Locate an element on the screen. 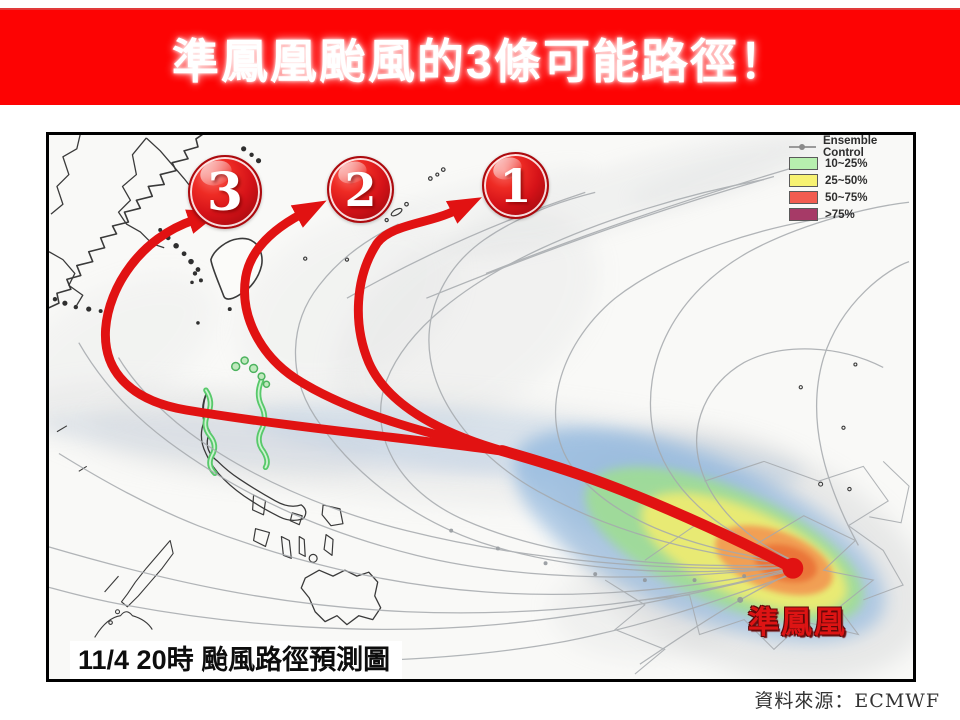 The height and width of the screenshot is (720, 960). legend-swatch-magenta is located at coordinates (803, 214).